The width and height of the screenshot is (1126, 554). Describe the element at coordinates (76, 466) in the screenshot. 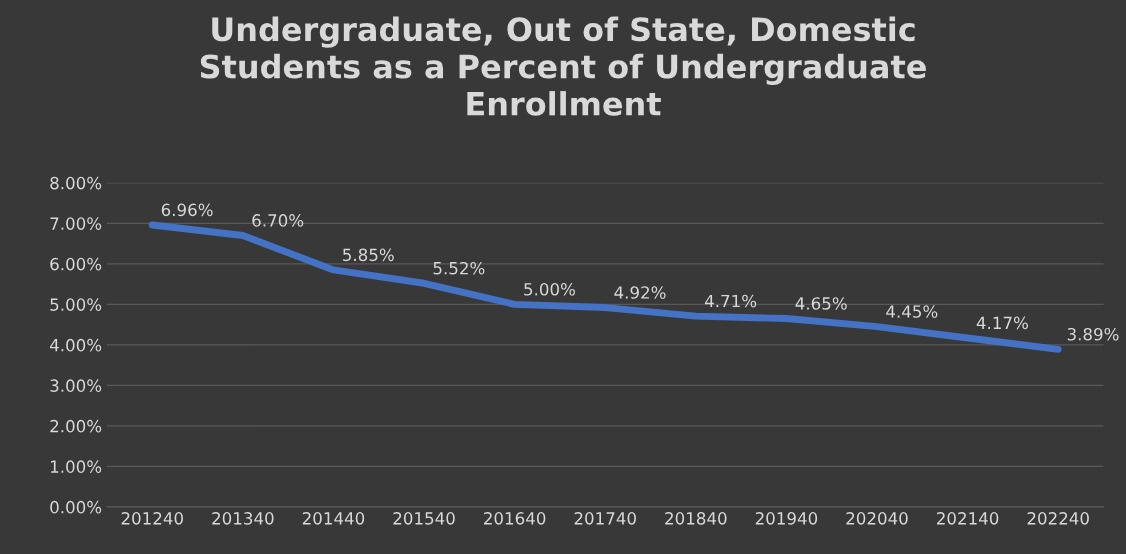

I see `y-tick-label: 1.00%` at that location.